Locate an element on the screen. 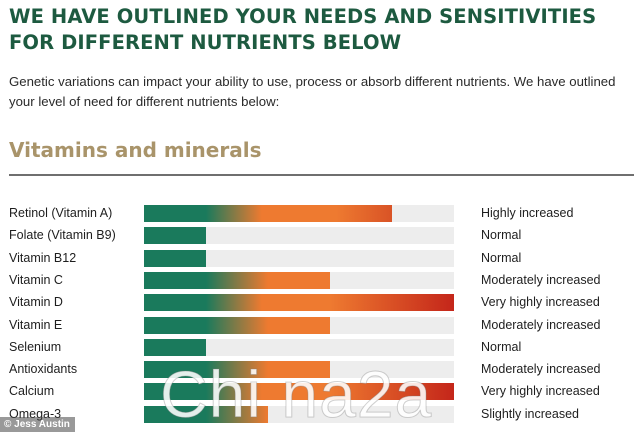 This screenshot has width=634, height=432. nutrient-row: Retinol (Vitamin A) Highly increased is located at coordinates (317, 213).